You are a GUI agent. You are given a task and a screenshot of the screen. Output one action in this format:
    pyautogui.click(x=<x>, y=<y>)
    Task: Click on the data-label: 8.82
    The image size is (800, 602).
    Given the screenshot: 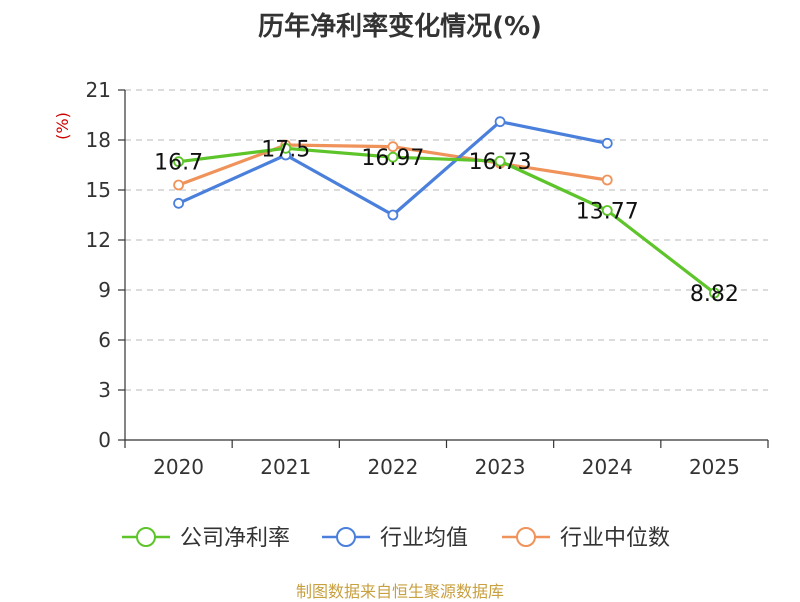 What is the action you would take?
    pyautogui.click(x=714, y=294)
    